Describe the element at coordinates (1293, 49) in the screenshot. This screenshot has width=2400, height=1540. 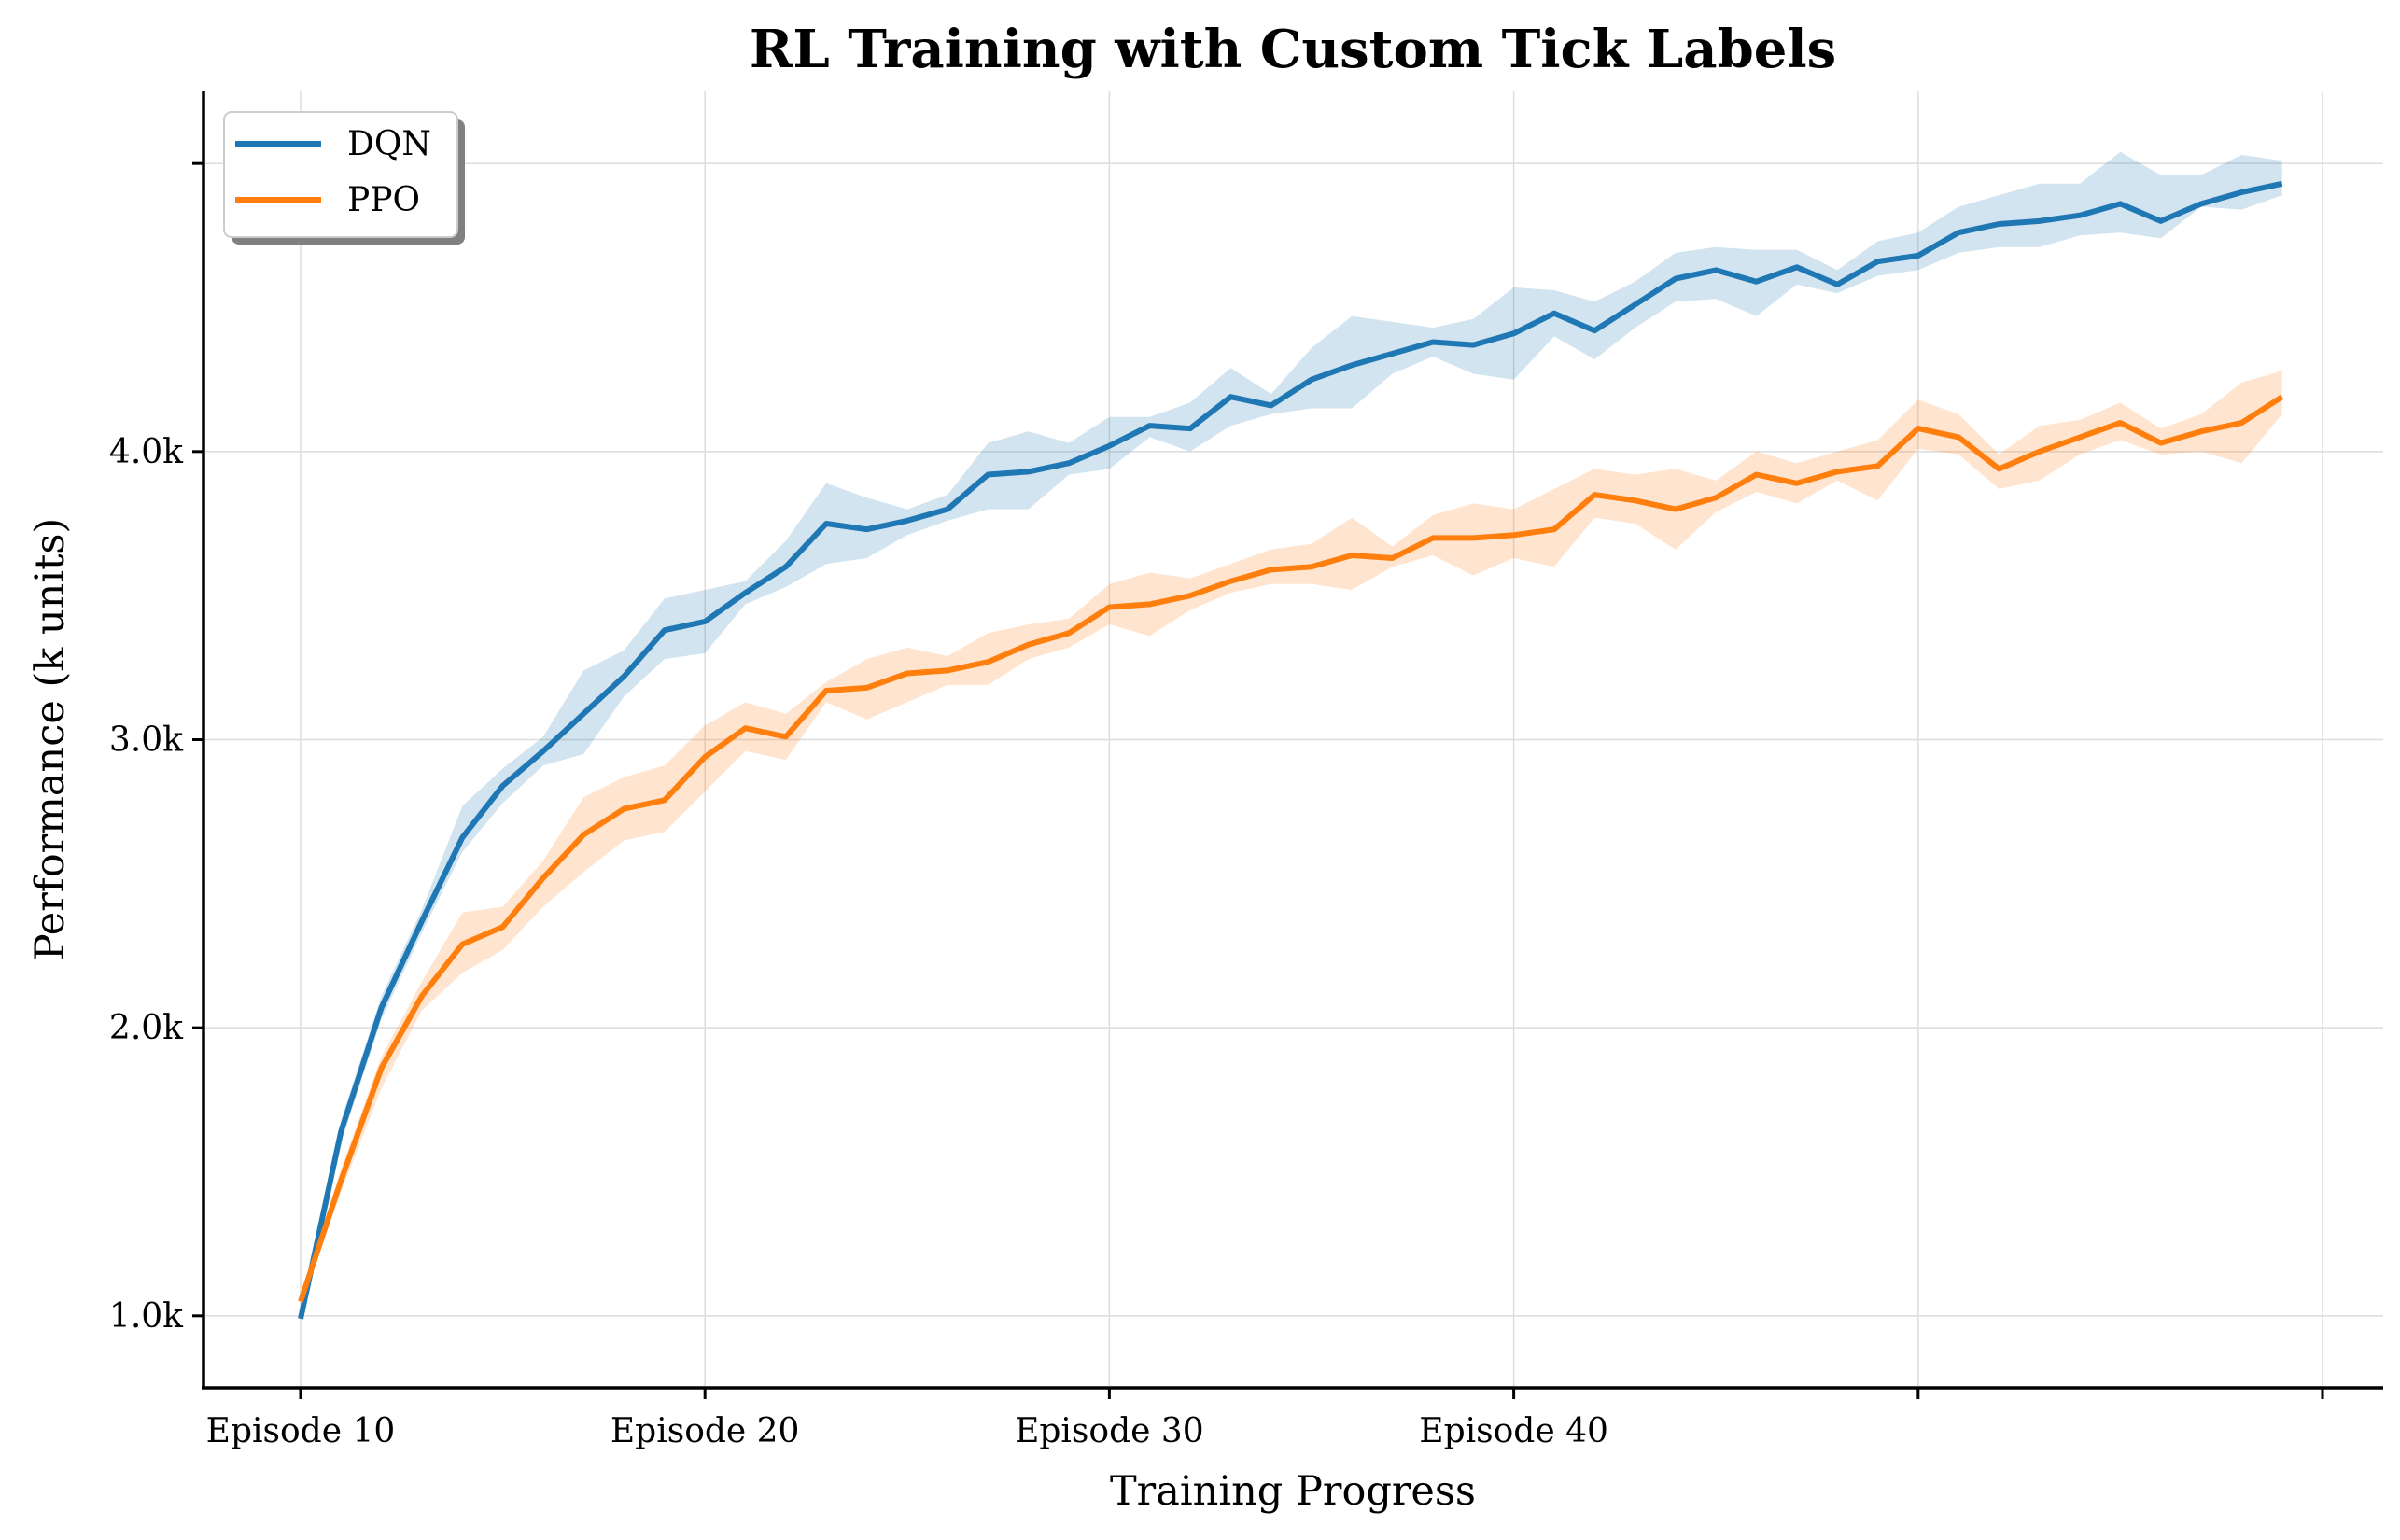
I see `chart-title: RL Training with Custom Tick Labels` at that location.